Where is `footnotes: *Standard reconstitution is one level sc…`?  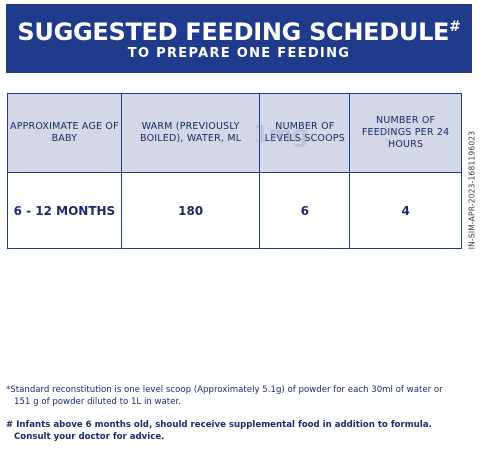
footnotes: *Standard reconstitution is one level sc… is located at coordinates (226, 413).